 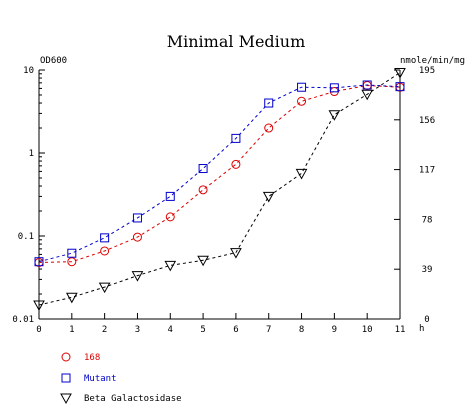 What do you see at coordinates (170, 330) in the screenshot?
I see `x-tick-label: 4` at bounding box center [170, 330].